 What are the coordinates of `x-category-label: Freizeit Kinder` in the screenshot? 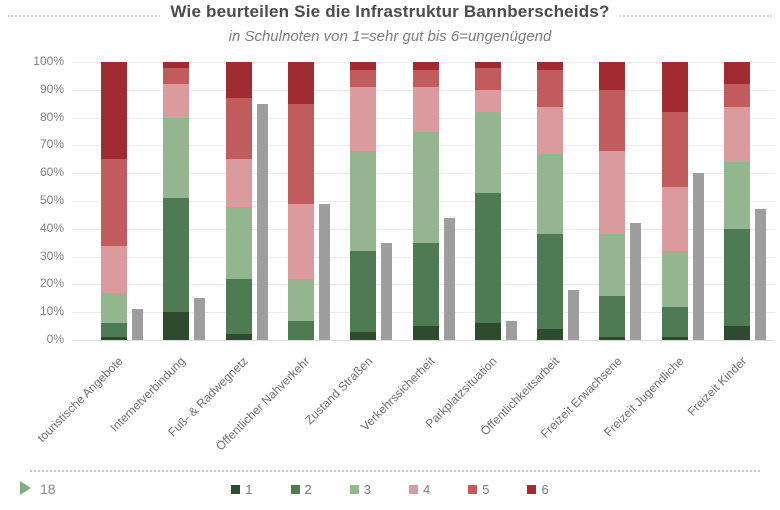 It's located at (716, 386).